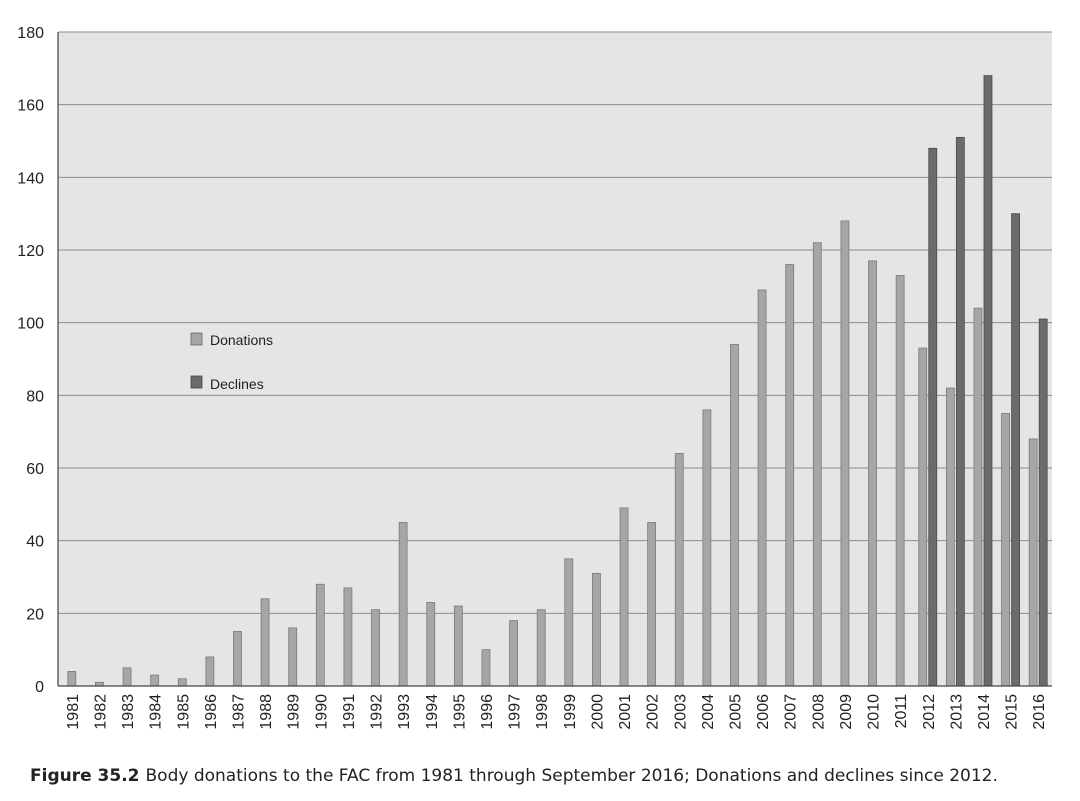  What do you see at coordinates (1012, 712) in the screenshot?
I see `x-tick-label-2015: 2015` at bounding box center [1012, 712].